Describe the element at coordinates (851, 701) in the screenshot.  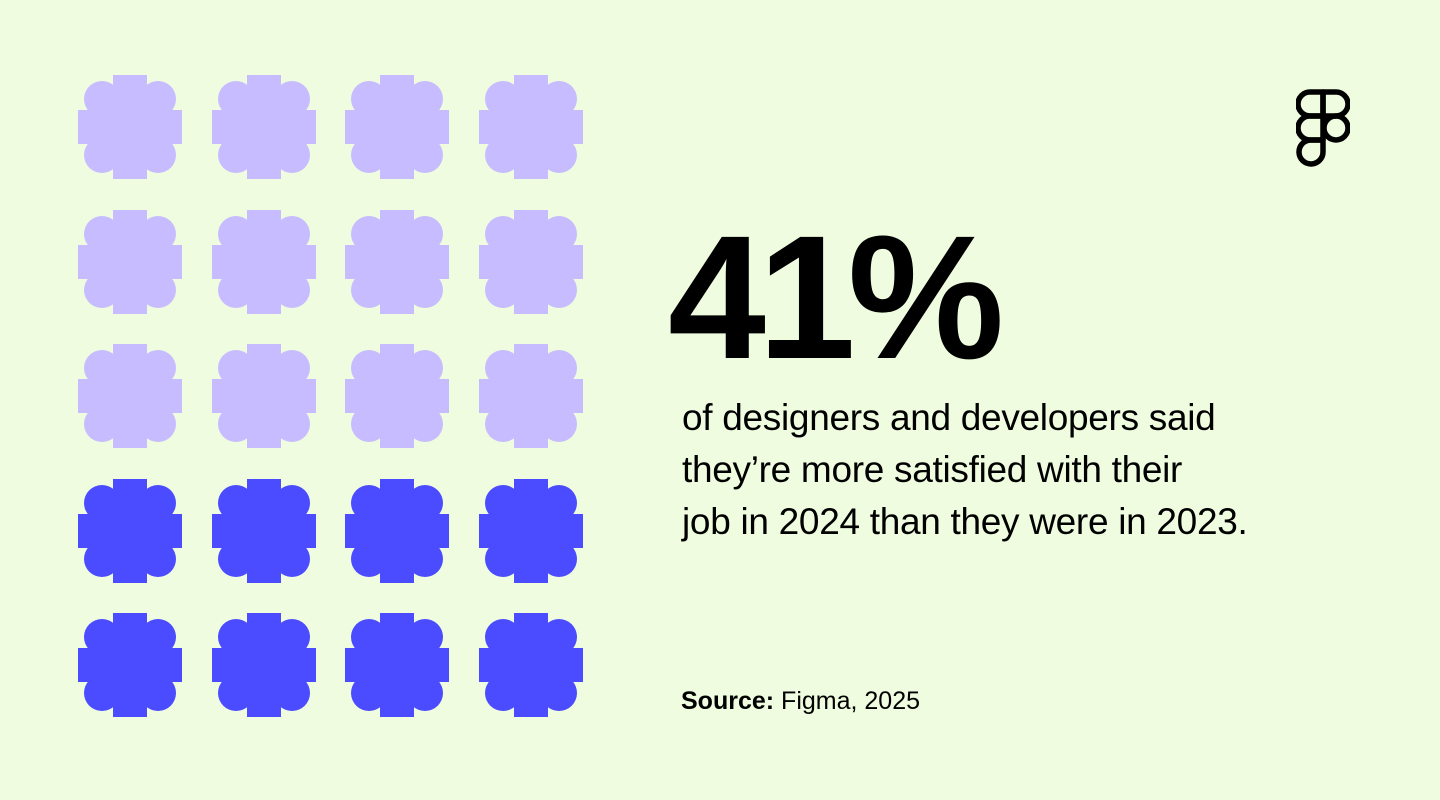
I see `source-text: Figma, 2025` at that location.